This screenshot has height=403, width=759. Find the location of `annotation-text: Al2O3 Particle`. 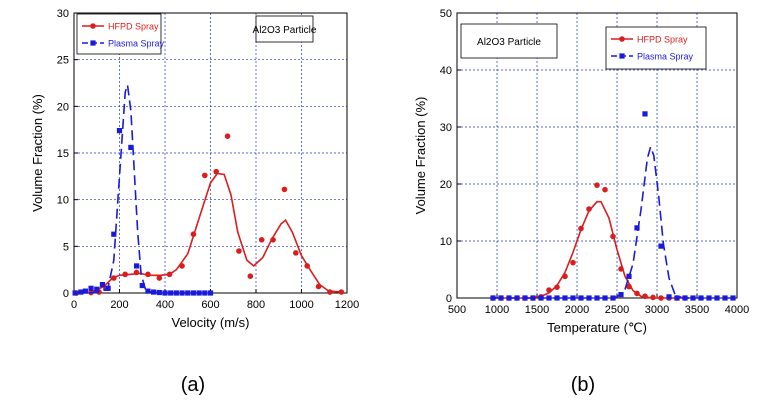

annotation-text: Al2O3 Particle is located at coordinates (509, 42).